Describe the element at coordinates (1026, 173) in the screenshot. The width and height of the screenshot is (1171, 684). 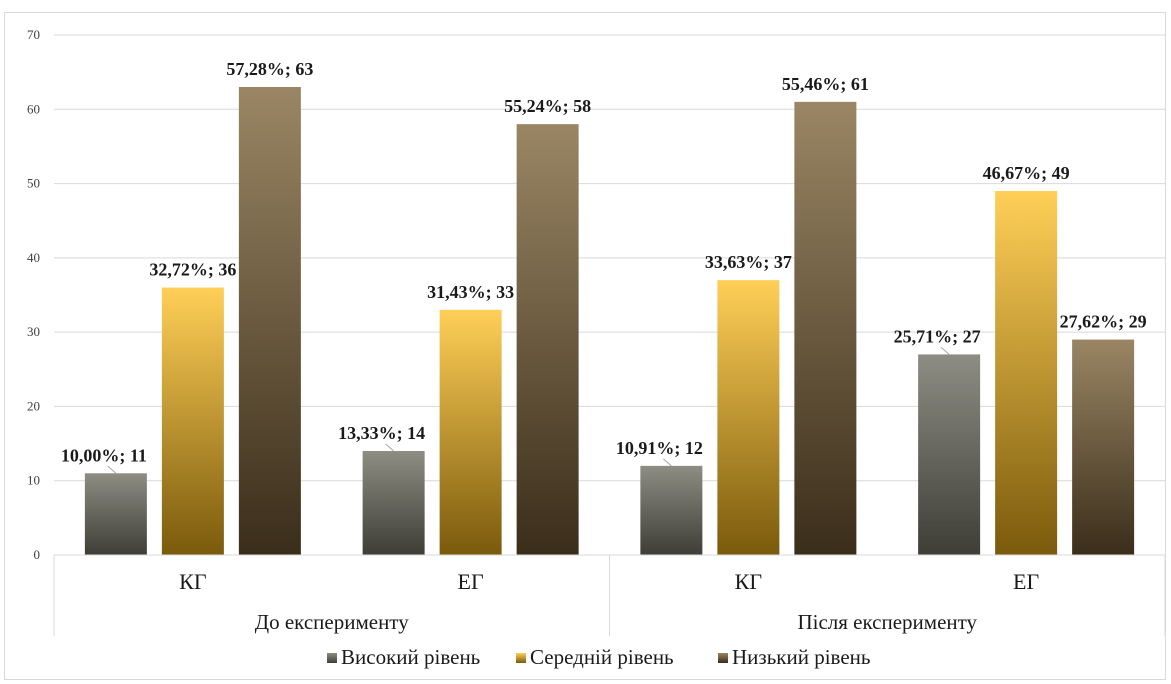
I see `data-label: 46,67%; 49` at that location.